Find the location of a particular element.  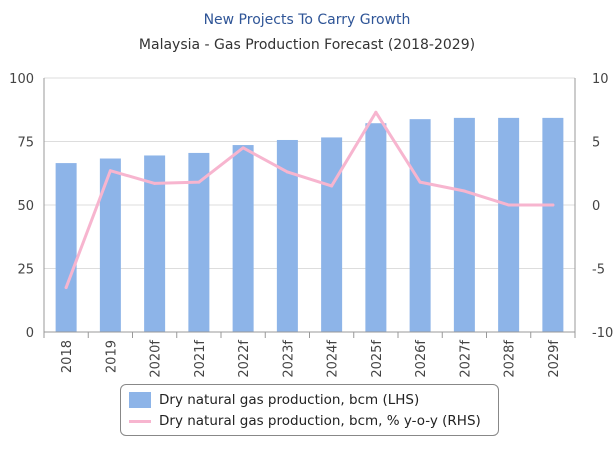

x-tick-label: 2029f is located at coordinates (554, 359).